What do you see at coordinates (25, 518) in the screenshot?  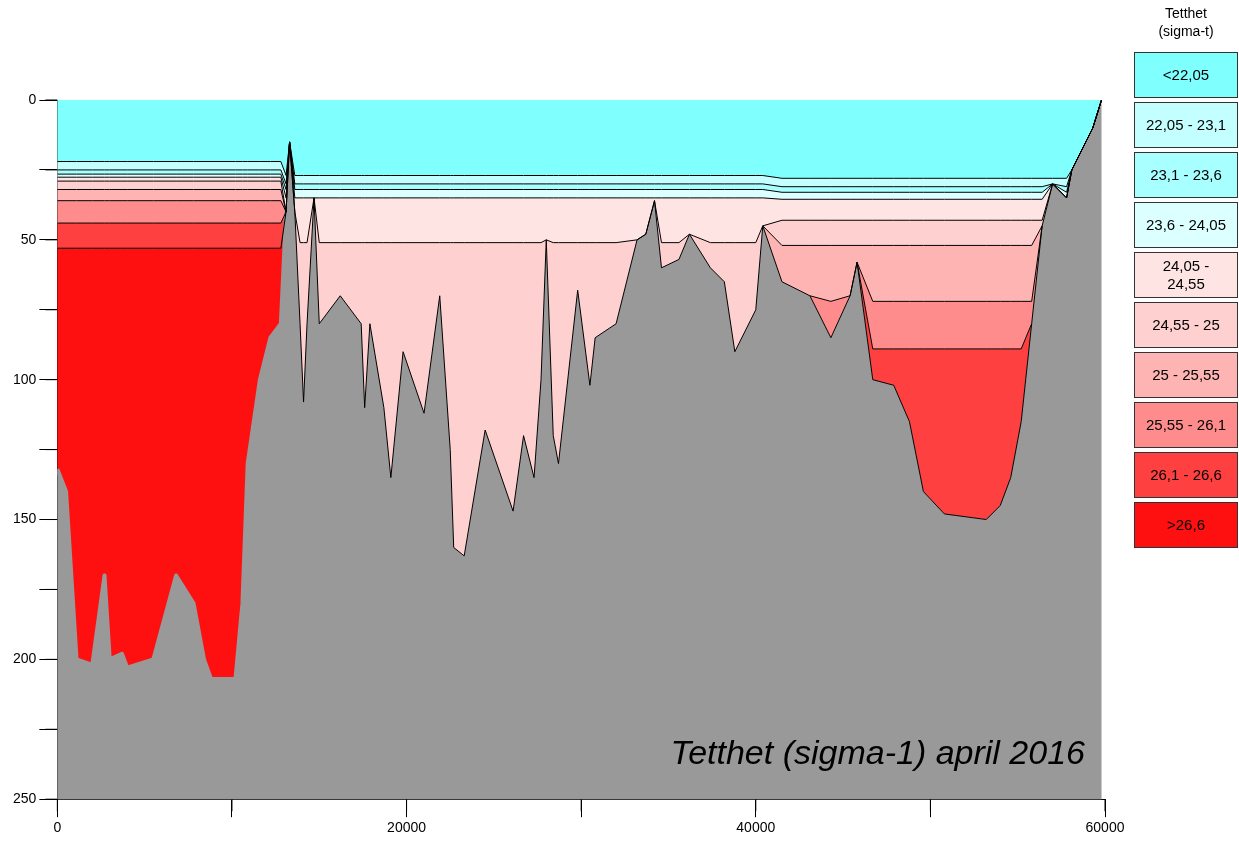 I see `y-tick-label: 150` at bounding box center [25, 518].